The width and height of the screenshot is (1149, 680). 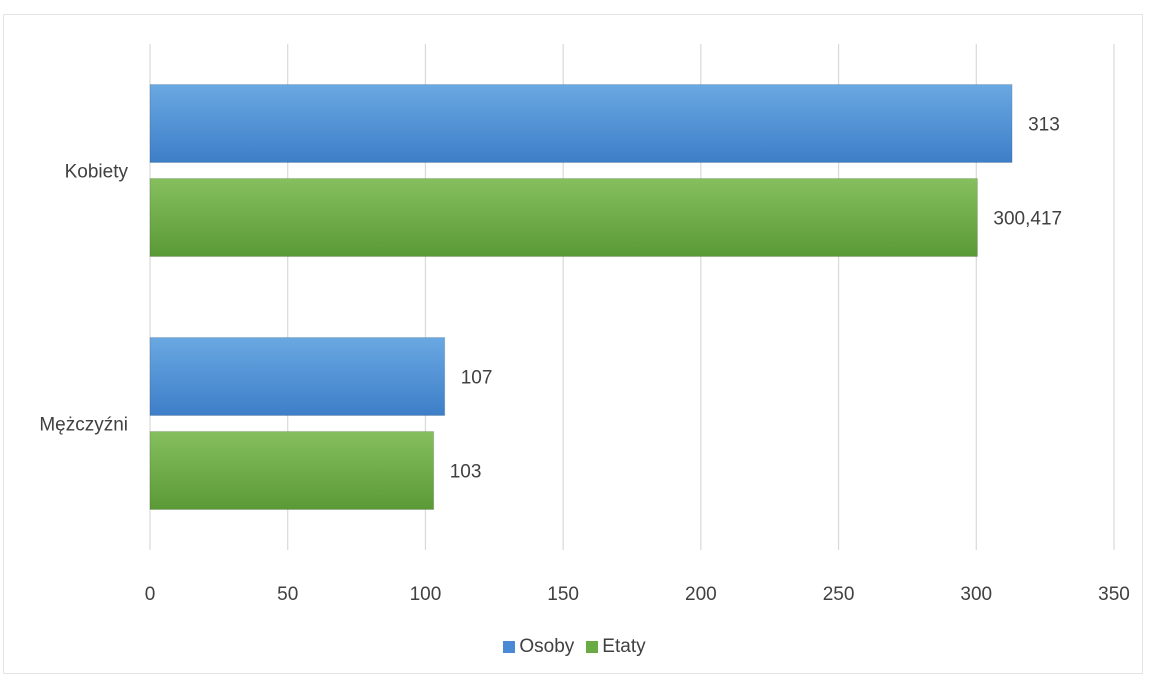 What do you see at coordinates (477, 378) in the screenshot?
I see `data-label: 107` at bounding box center [477, 378].